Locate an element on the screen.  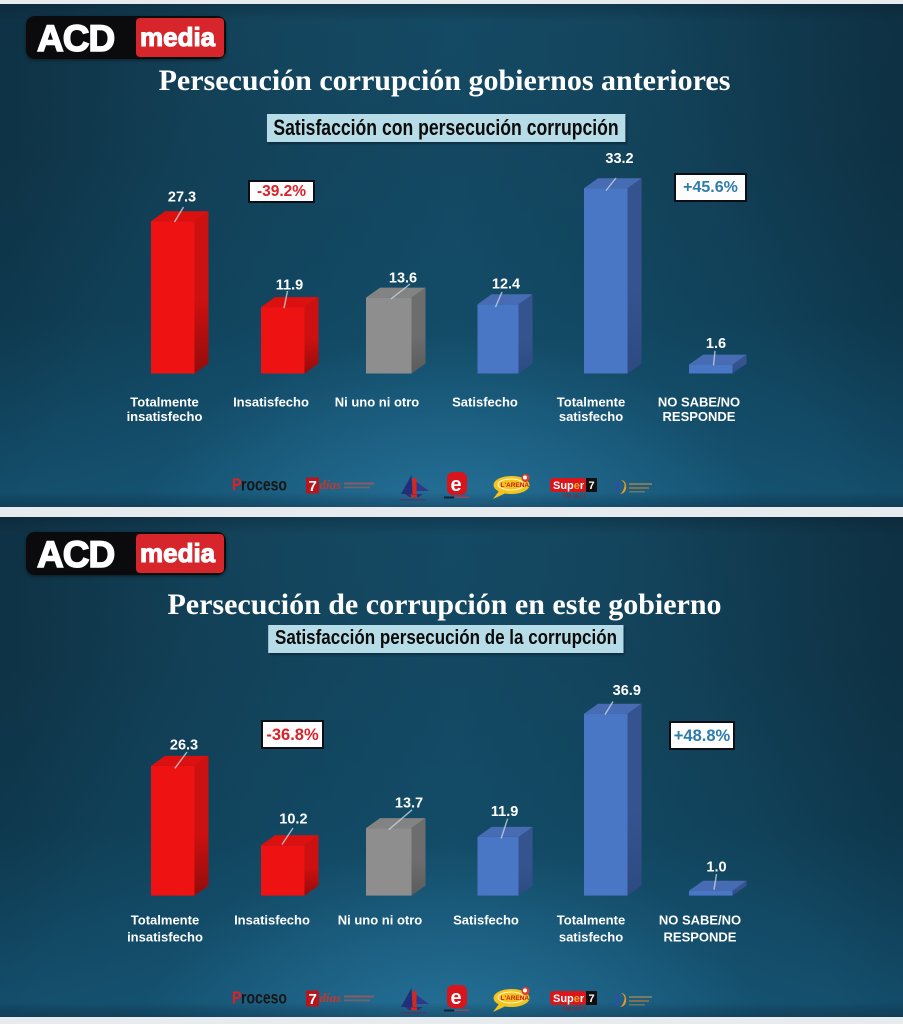
svg-text: 26.3 is located at coordinates (184, 746).